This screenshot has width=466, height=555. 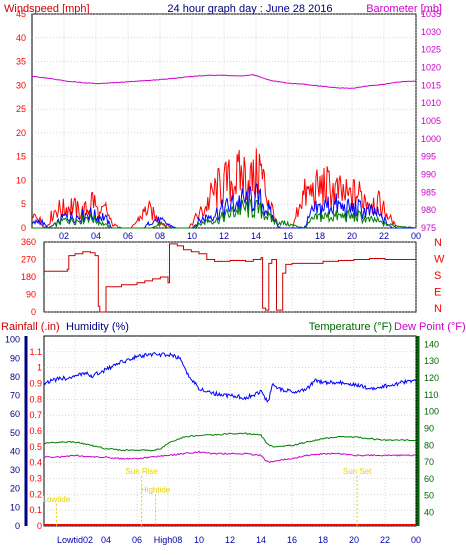 I want to click on temperature-axis-title: Temperature (°F), so click(x=350, y=327).